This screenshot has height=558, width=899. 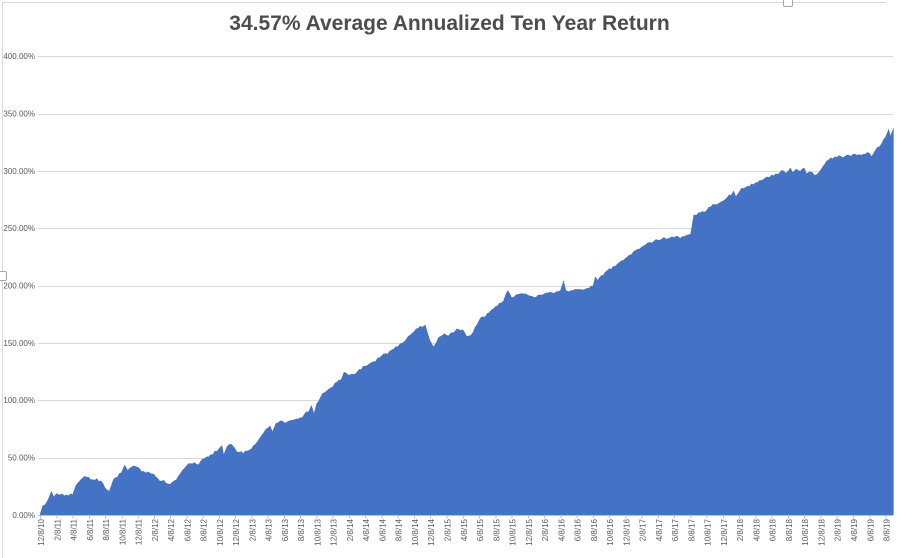 I want to click on x-axis-label: 8/8/13, so click(x=301, y=529).